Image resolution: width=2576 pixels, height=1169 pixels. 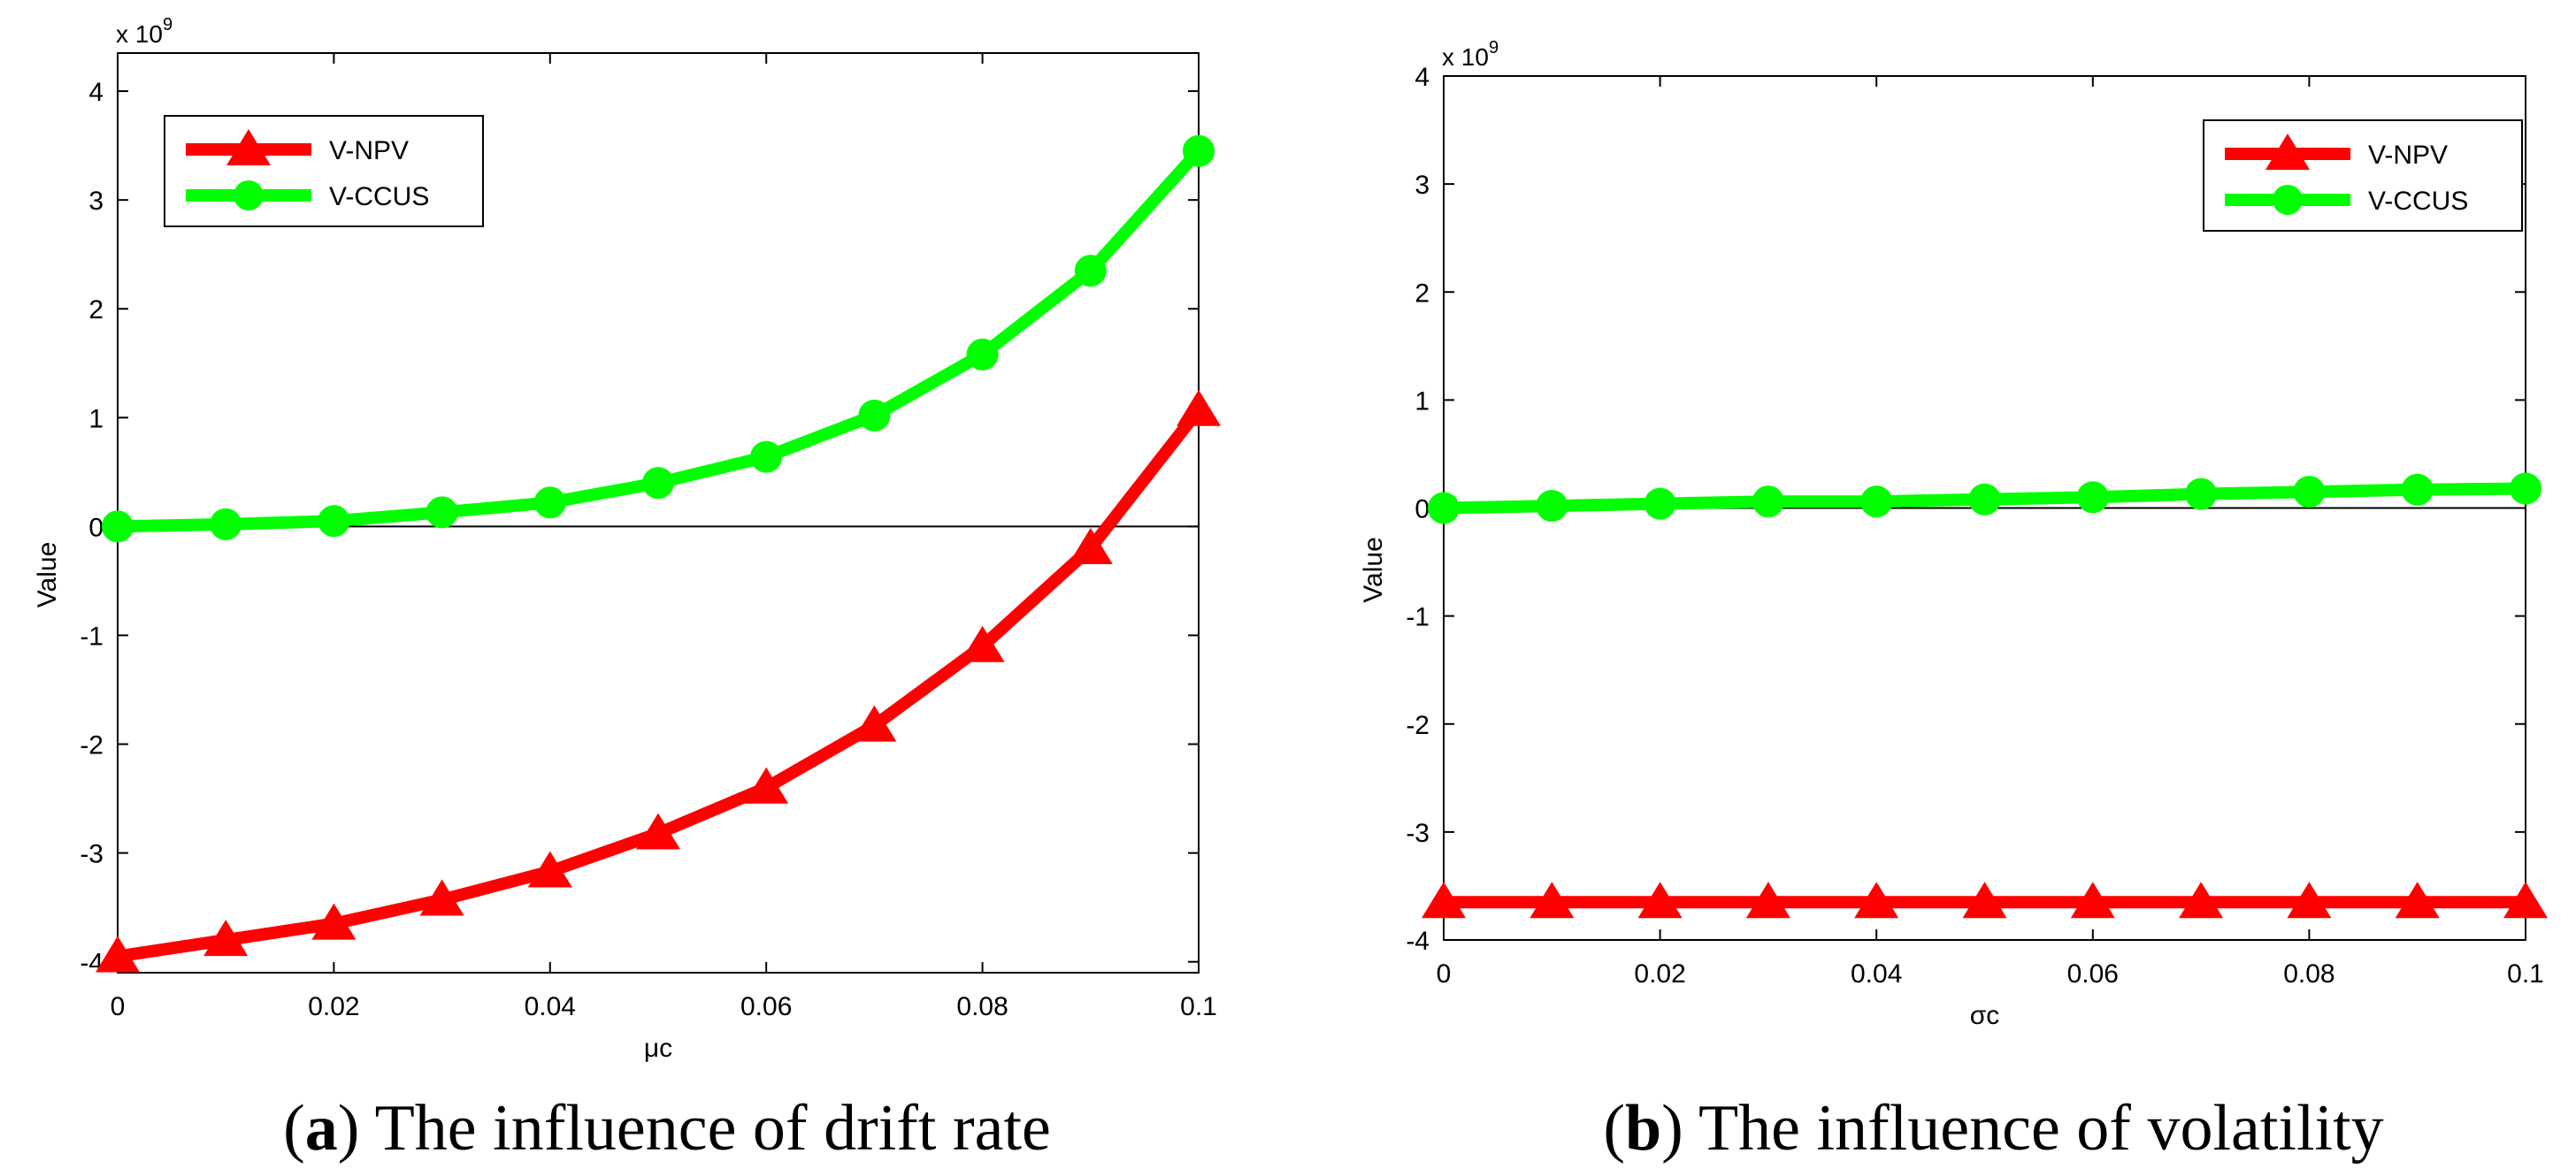 I want to click on x-axis-label: μc, so click(x=658, y=1048).